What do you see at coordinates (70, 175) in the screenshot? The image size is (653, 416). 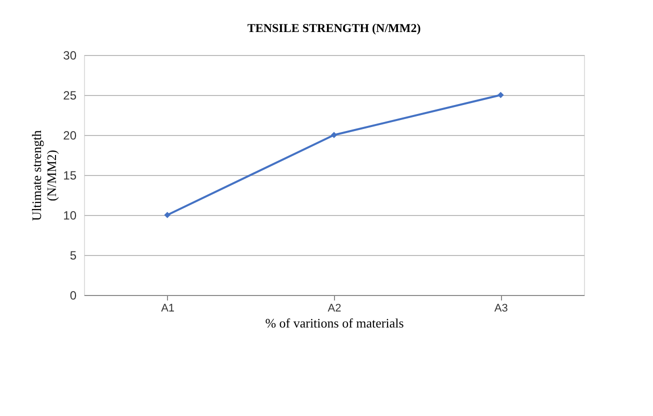 I see `y-tick-label: 15` at bounding box center [70, 175].